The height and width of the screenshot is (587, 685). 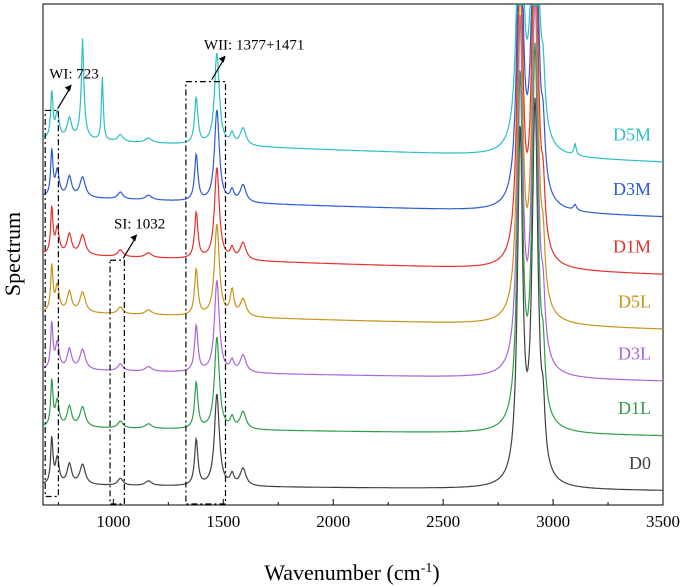 What do you see at coordinates (139, 224) in the screenshot?
I see `annotation-label-1: SI: 1032` at bounding box center [139, 224].